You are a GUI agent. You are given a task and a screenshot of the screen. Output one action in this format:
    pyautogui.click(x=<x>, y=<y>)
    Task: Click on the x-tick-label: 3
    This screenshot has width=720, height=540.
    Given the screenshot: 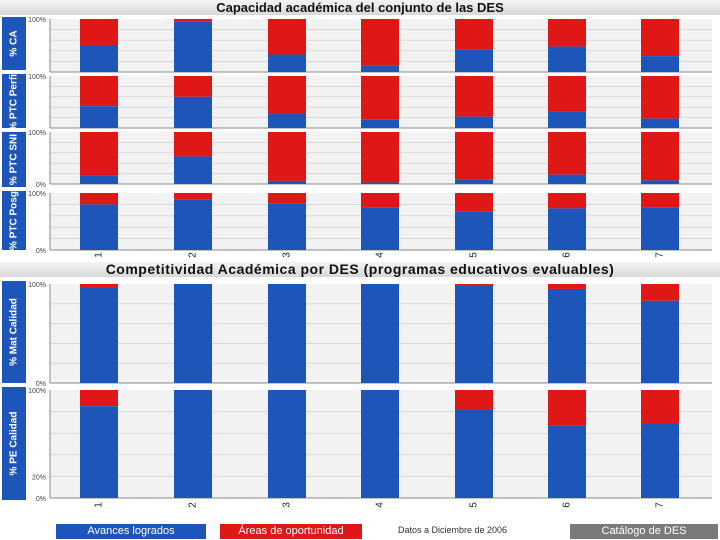 What is the action you would take?
    pyautogui.click(x=287, y=255)
    